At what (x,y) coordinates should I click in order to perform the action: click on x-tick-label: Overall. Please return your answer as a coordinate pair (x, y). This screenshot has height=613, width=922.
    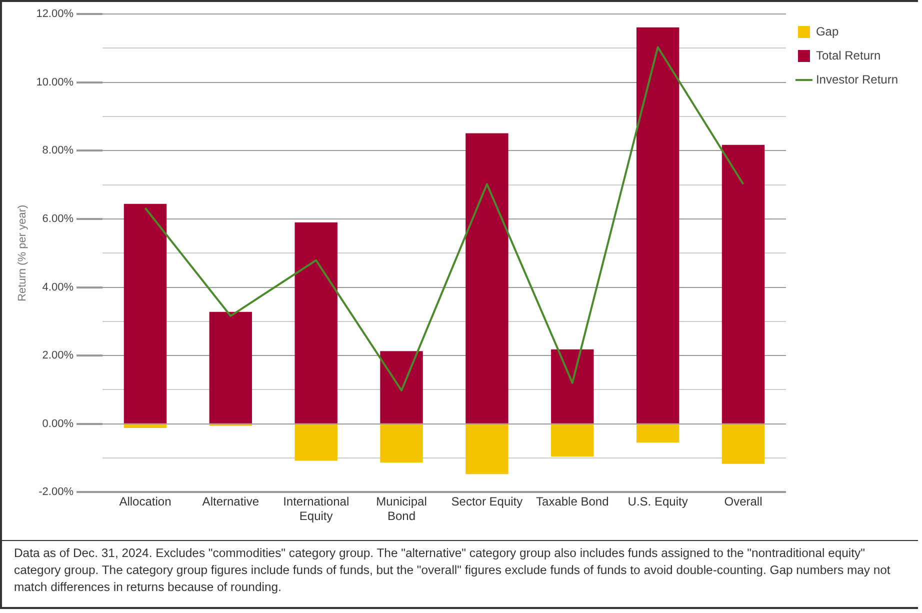
    Looking at the image, I should click on (743, 501).